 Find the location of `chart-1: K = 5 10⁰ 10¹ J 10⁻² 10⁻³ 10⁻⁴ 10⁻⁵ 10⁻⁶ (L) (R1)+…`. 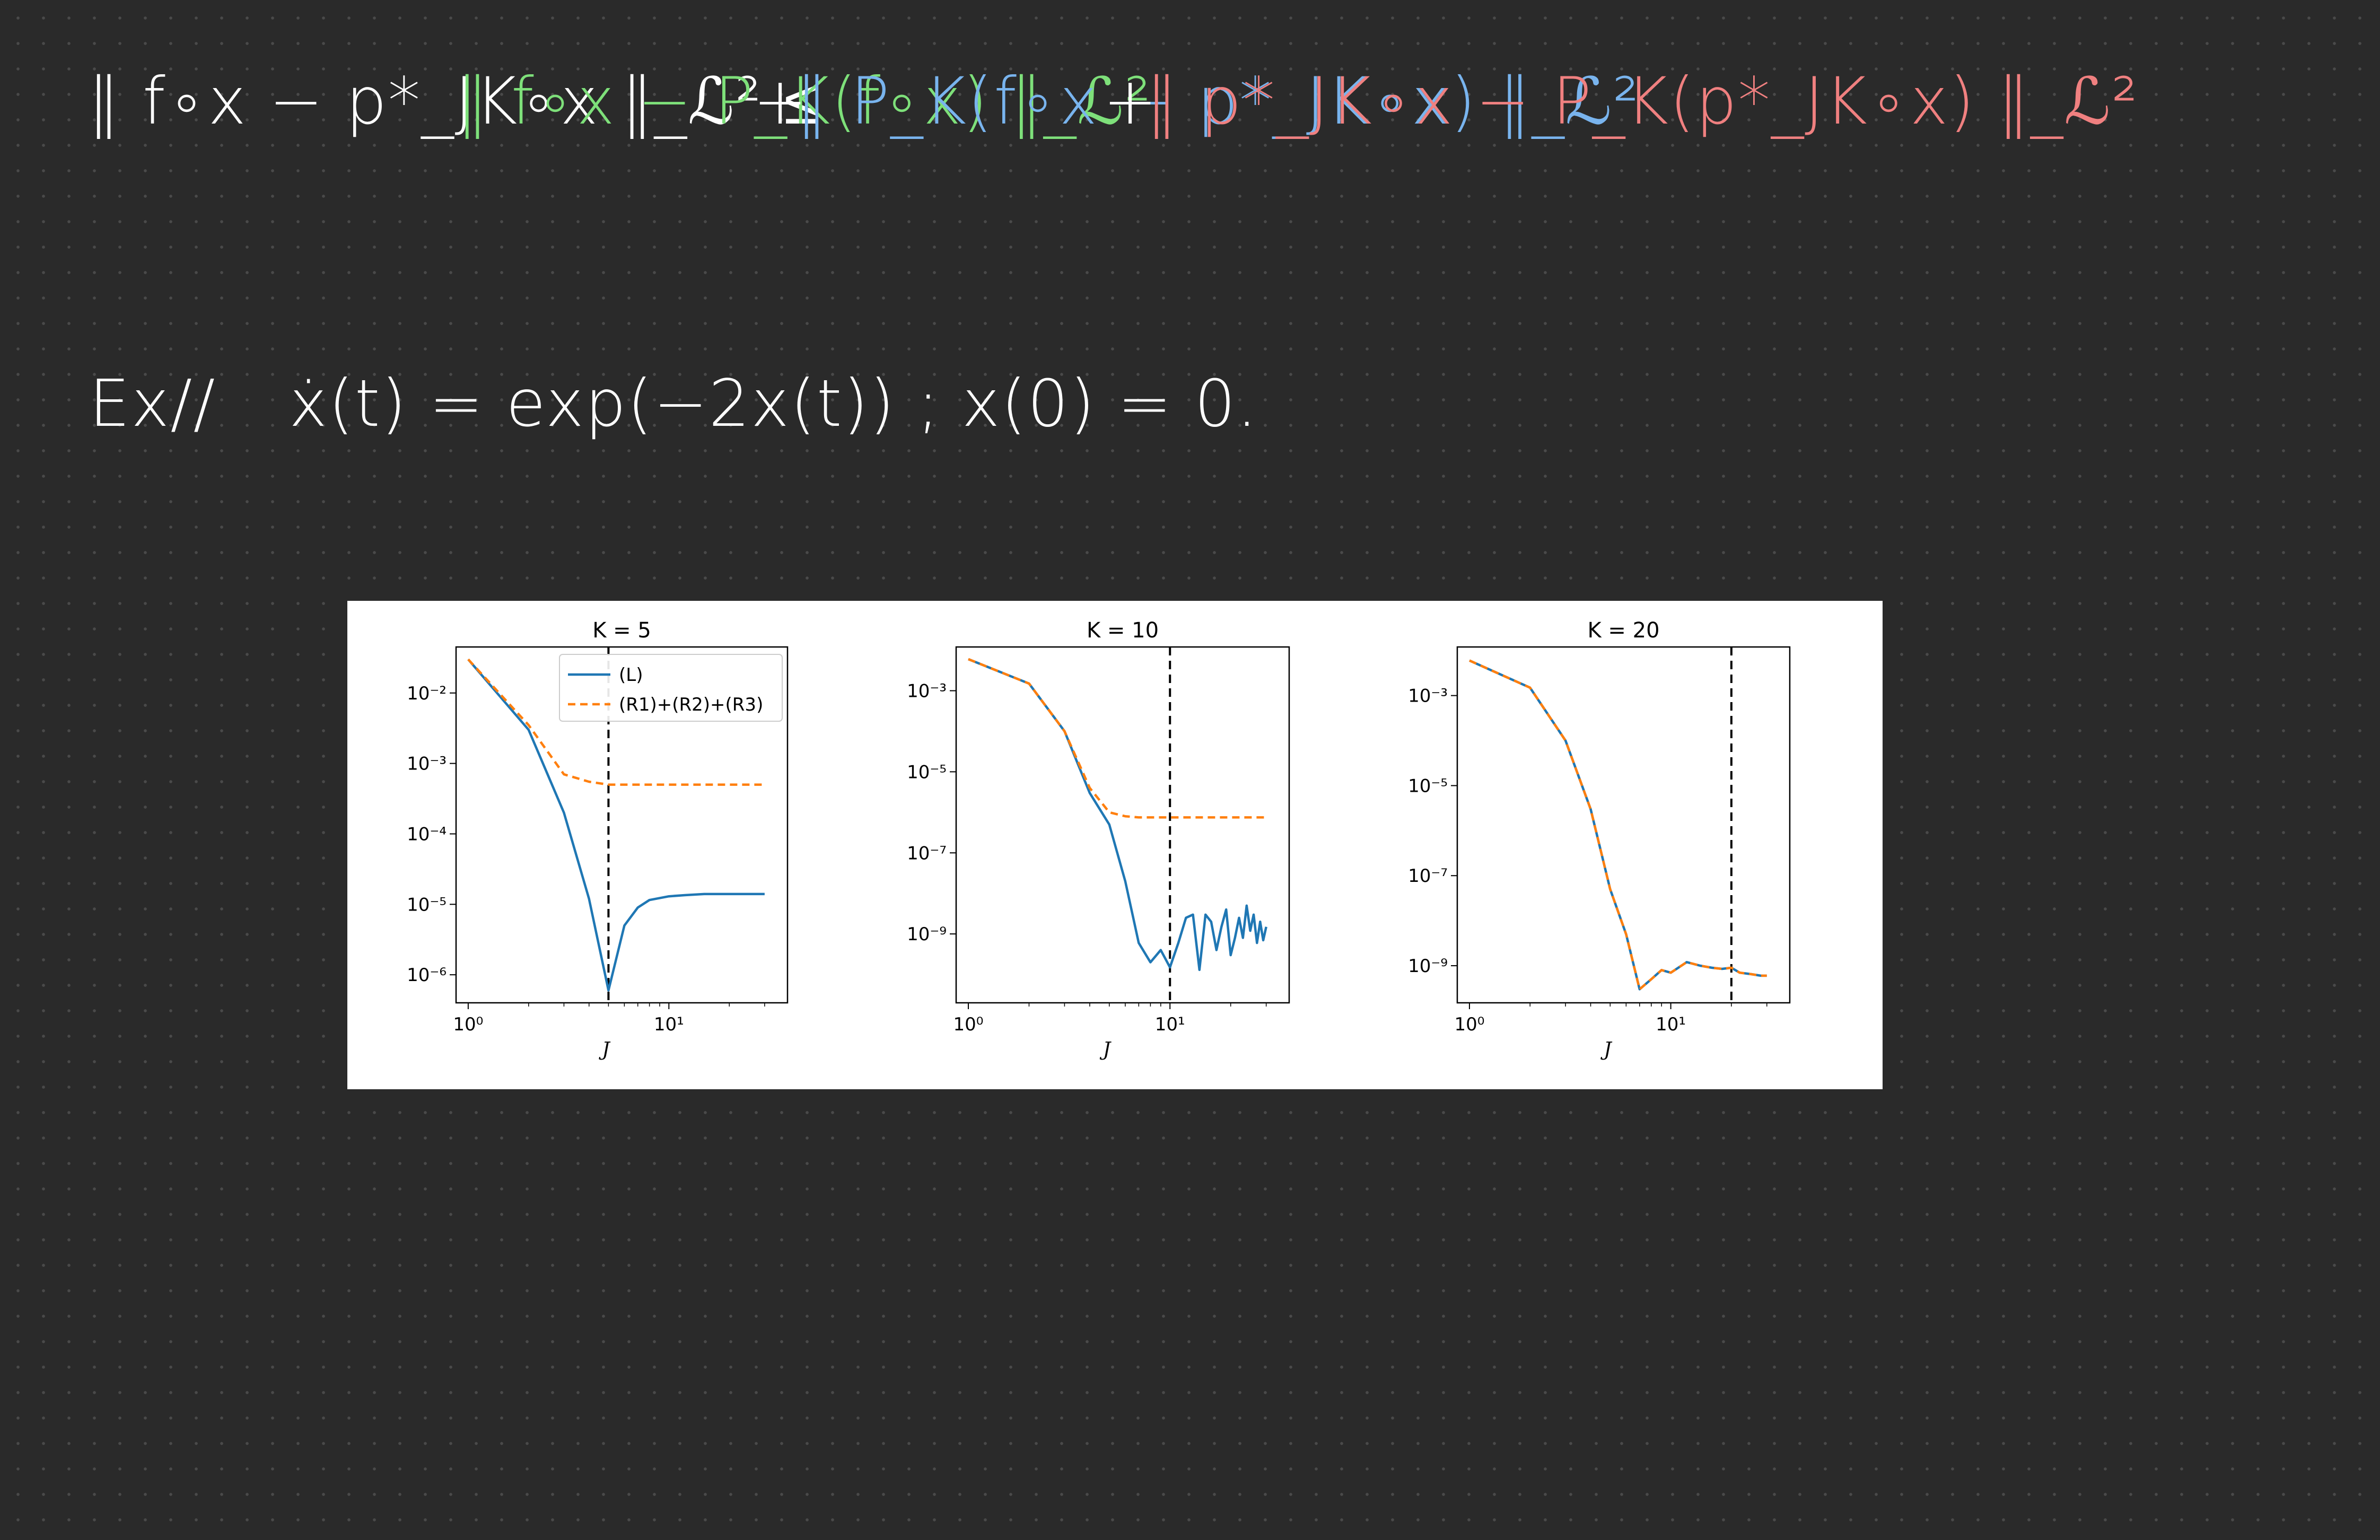

chart-1: K = 5 10⁰ 10¹ J 10⁻² 10⁻³ 10⁻⁴ 10⁻⁵ 10⁻⁶ (L) (R1)+… is located at coordinates (598, 839).